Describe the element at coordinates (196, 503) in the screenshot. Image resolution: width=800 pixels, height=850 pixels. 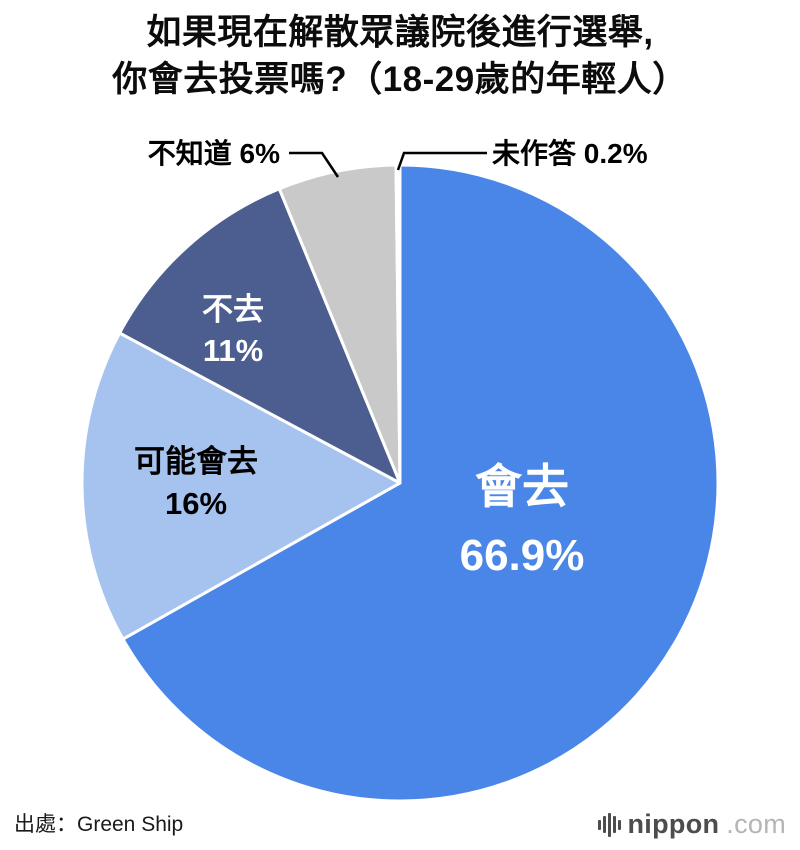
I see `pie-label-value-1: 16%` at that location.